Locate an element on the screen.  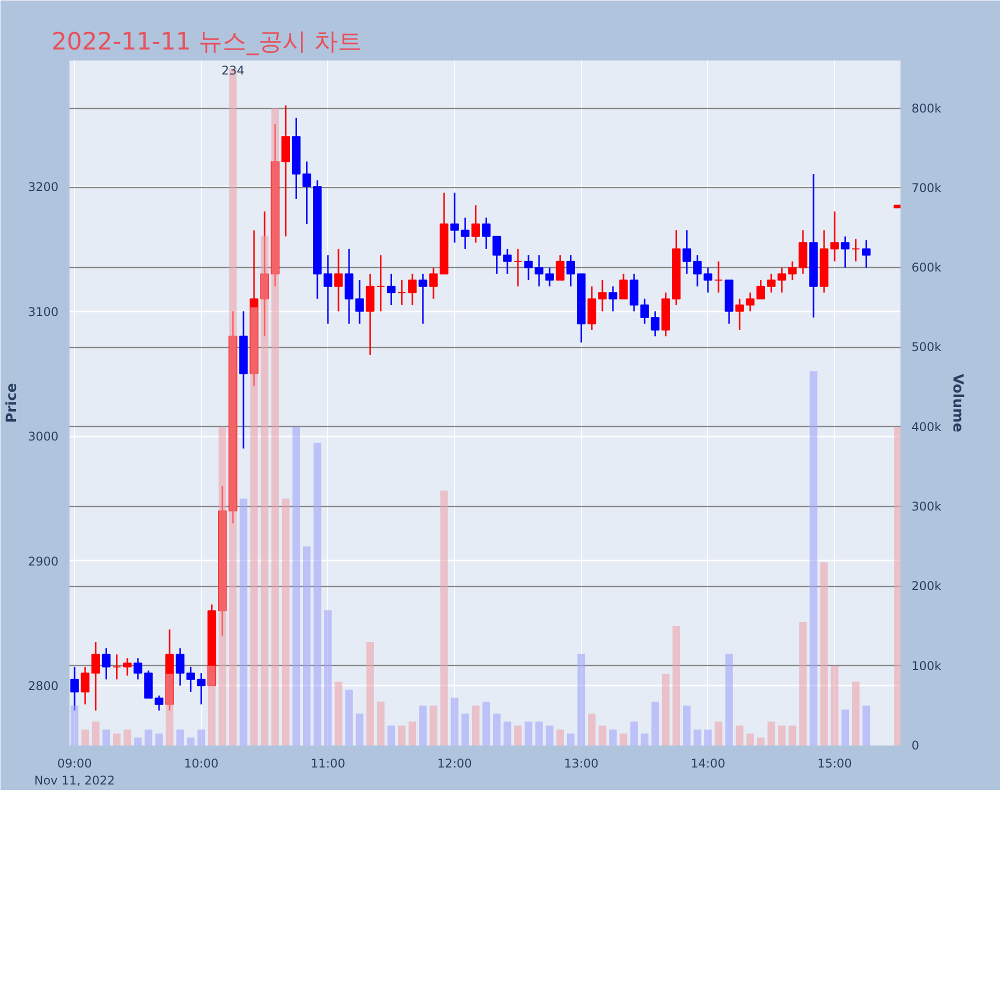
x-tick-label: 10:00 is located at coordinates (201, 763).